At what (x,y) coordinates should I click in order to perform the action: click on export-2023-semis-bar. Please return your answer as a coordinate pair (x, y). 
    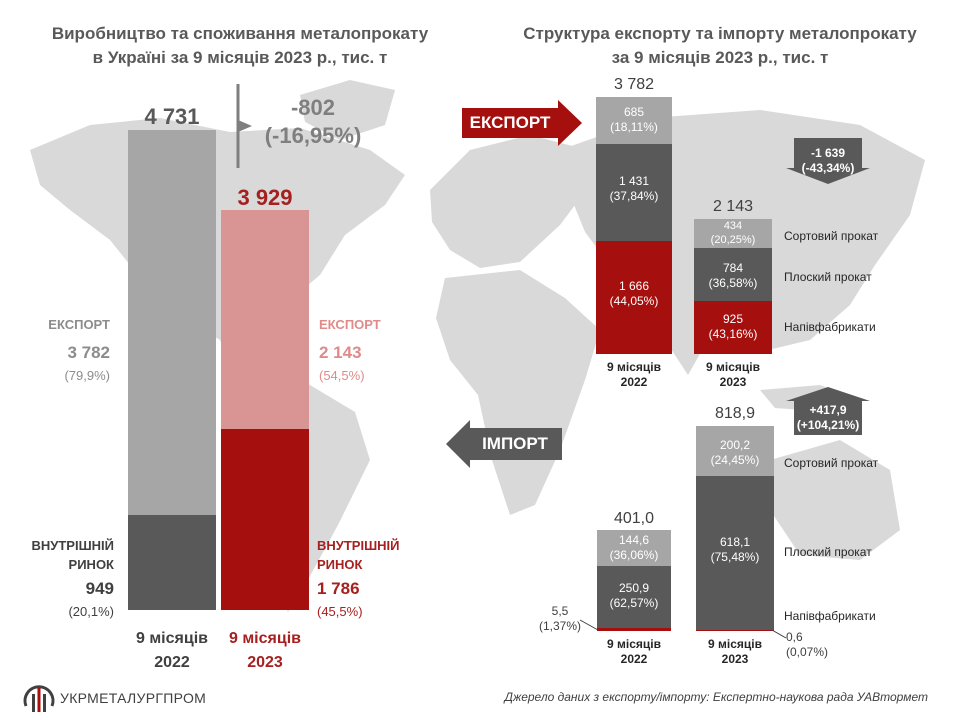
    Looking at the image, I should click on (733, 327).